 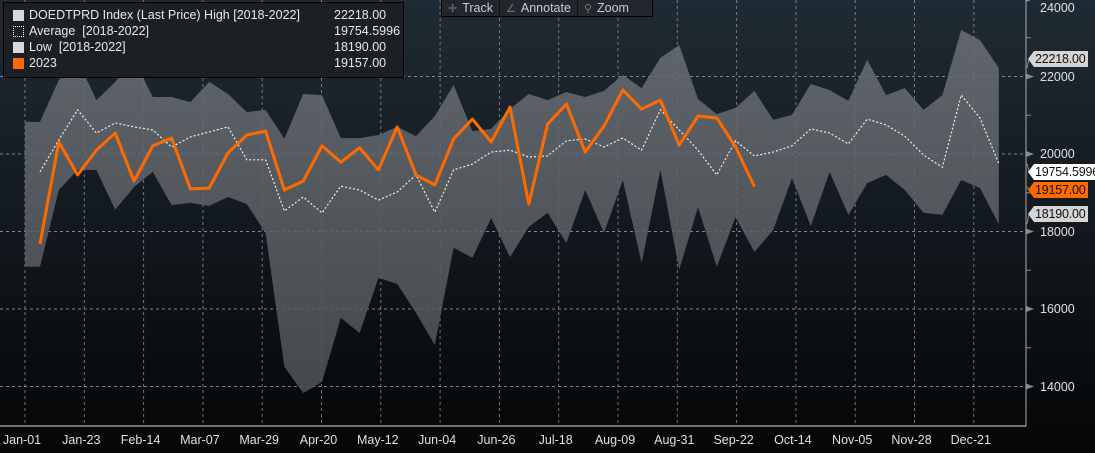 What do you see at coordinates (1061, 172) in the screenshot?
I see `average-value-badge: 19754.5996` at bounding box center [1061, 172].